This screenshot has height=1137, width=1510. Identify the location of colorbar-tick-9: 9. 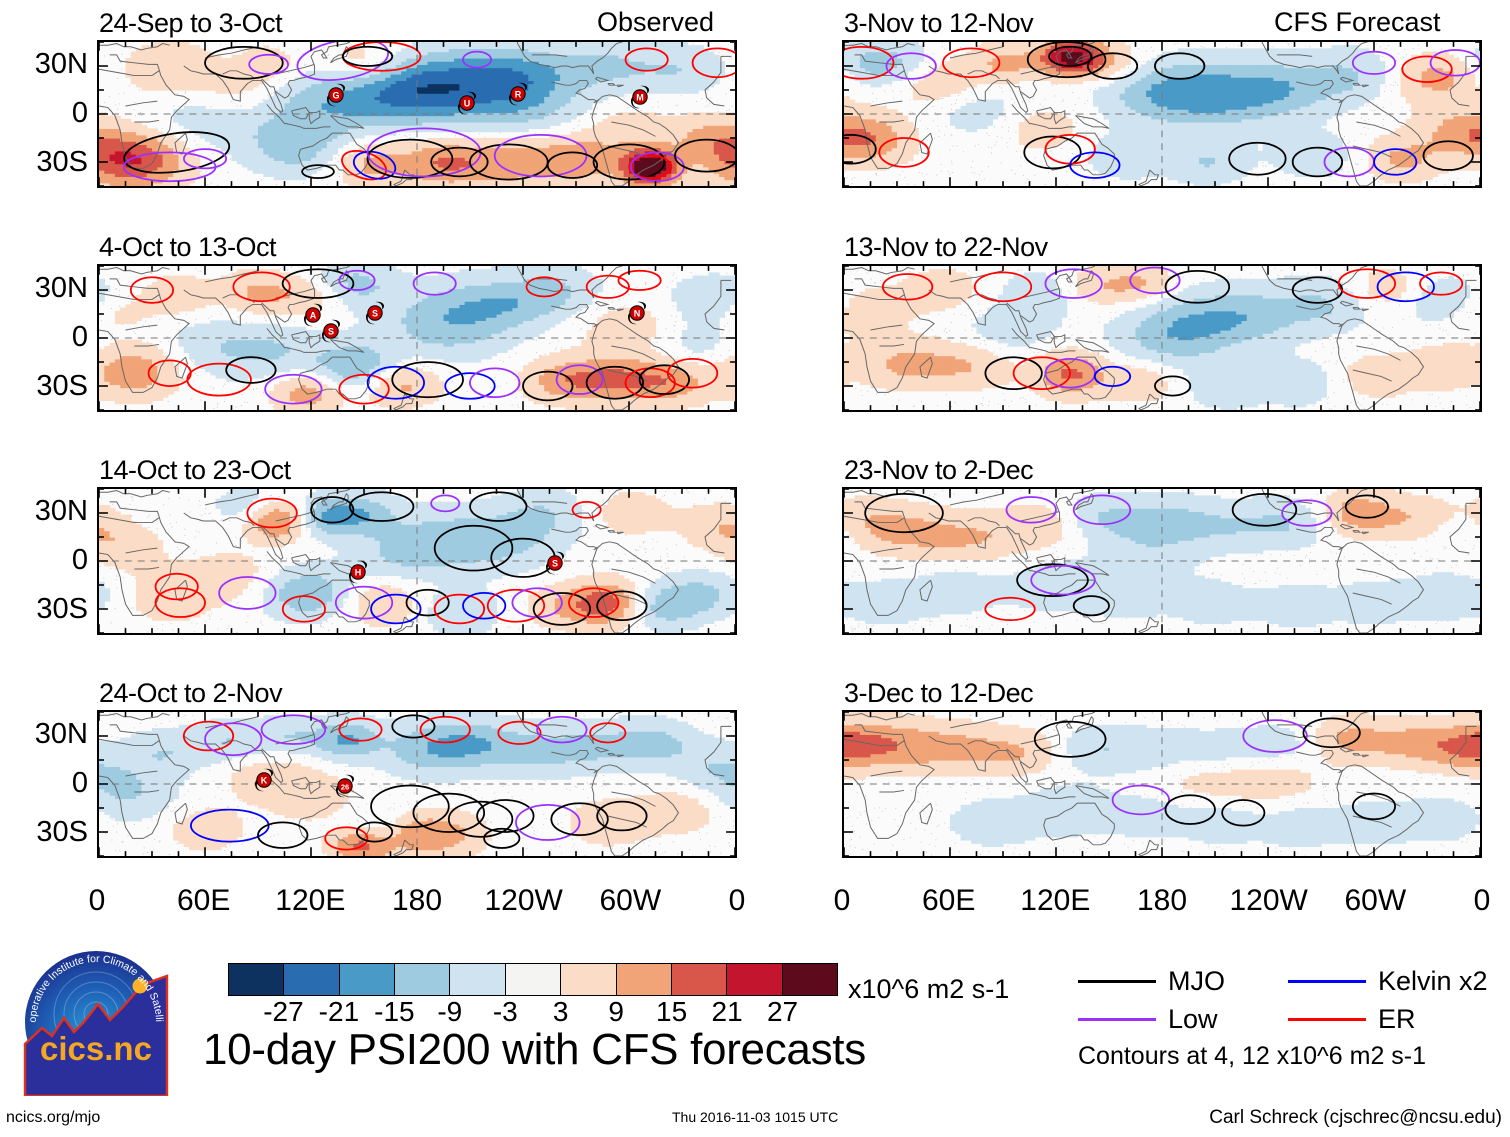
(616, 1012).